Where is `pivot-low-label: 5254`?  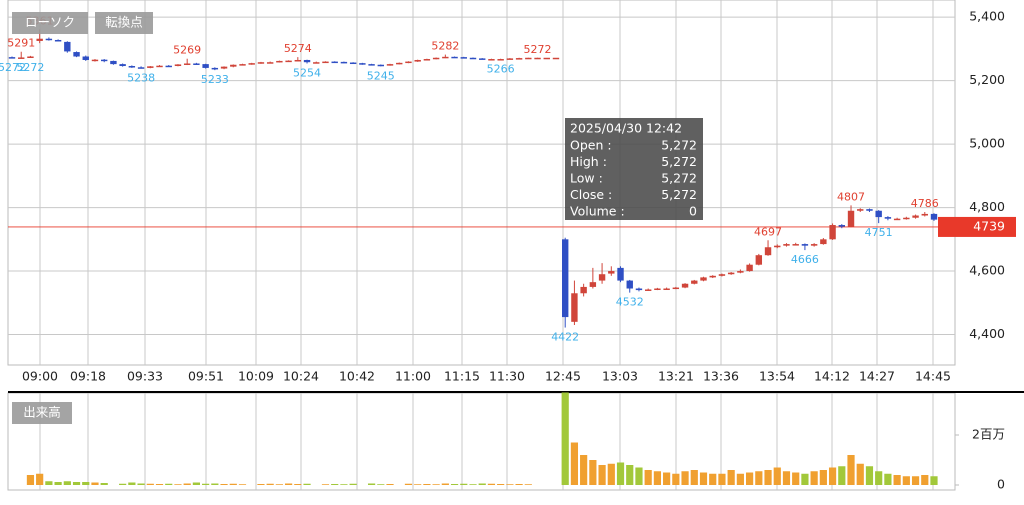 pivot-low-label: 5254 is located at coordinates (307, 72).